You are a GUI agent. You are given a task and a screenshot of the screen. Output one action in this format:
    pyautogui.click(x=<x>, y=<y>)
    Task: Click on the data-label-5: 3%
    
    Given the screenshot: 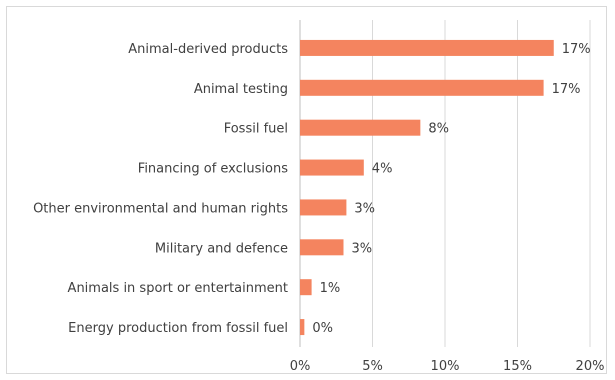 What is the action you would take?
    pyautogui.click(x=362, y=248)
    